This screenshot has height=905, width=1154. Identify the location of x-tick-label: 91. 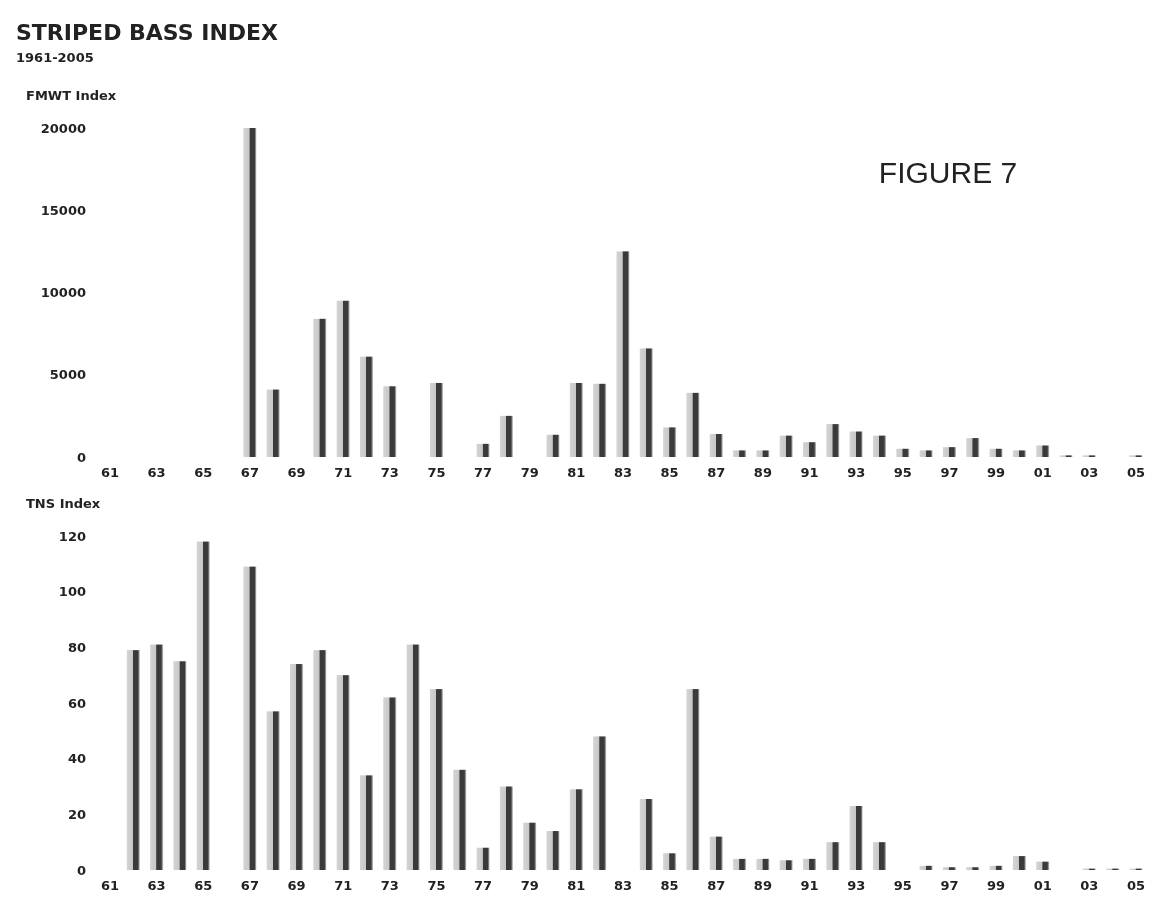
(809, 472).